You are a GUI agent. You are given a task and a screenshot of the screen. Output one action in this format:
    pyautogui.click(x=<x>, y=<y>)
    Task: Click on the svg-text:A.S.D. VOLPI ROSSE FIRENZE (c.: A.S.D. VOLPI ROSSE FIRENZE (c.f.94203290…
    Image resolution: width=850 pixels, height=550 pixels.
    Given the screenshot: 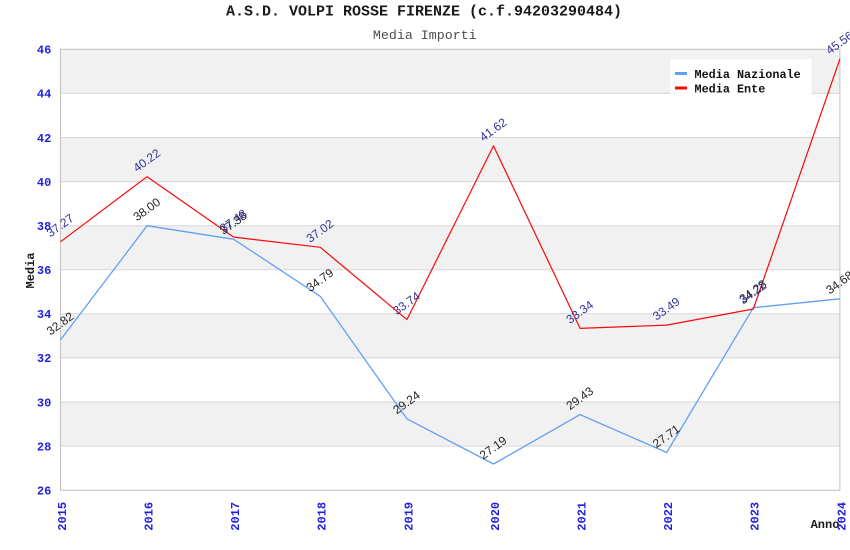 What is the action you would take?
    pyautogui.click(x=424, y=12)
    